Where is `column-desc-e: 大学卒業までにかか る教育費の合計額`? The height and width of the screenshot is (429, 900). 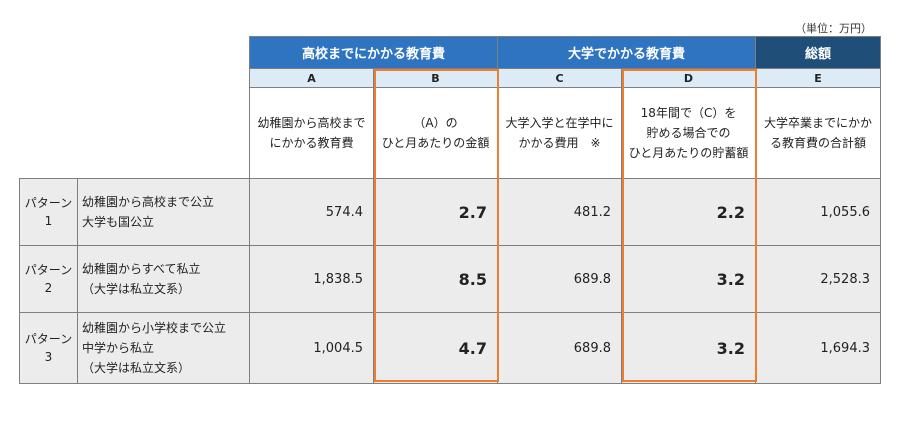
column-desc-e: 大学卒業までにかか る教育費の合計額 is located at coordinates (818, 133).